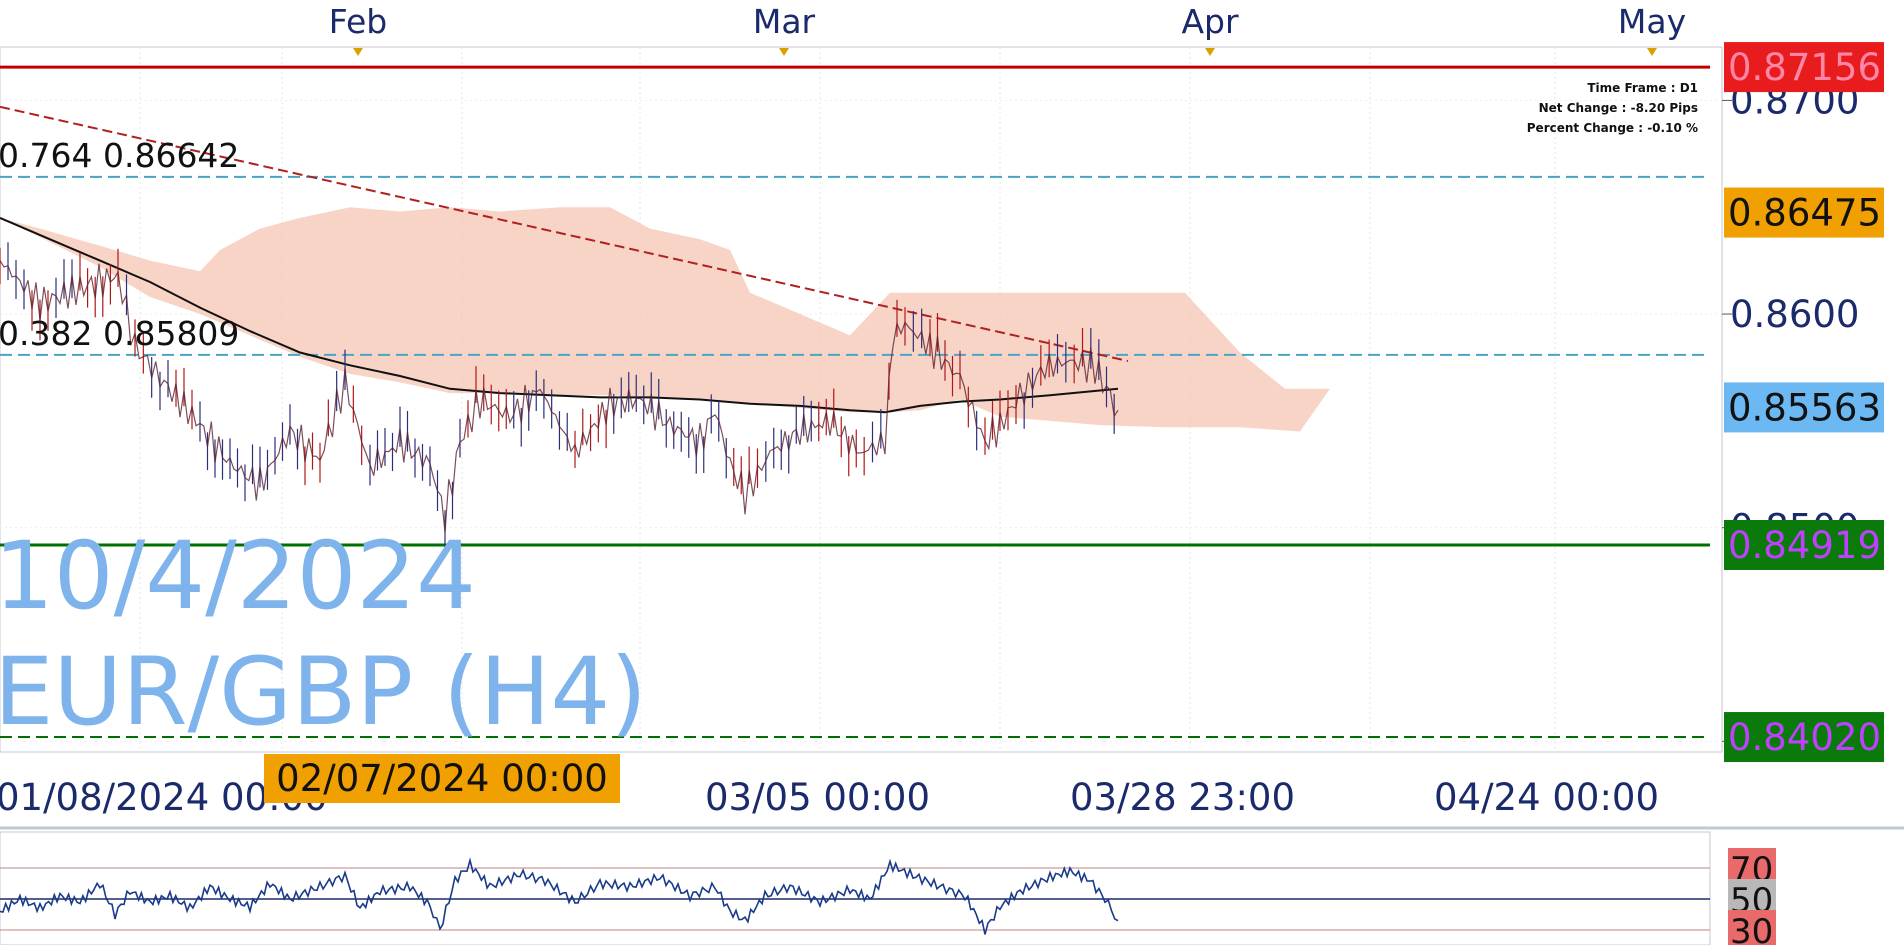 This screenshot has width=1904, height=949. What do you see at coordinates (238, 576) in the screenshot?
I see `date-watermark: 10/4/2024` at bounding box center [238, 576].